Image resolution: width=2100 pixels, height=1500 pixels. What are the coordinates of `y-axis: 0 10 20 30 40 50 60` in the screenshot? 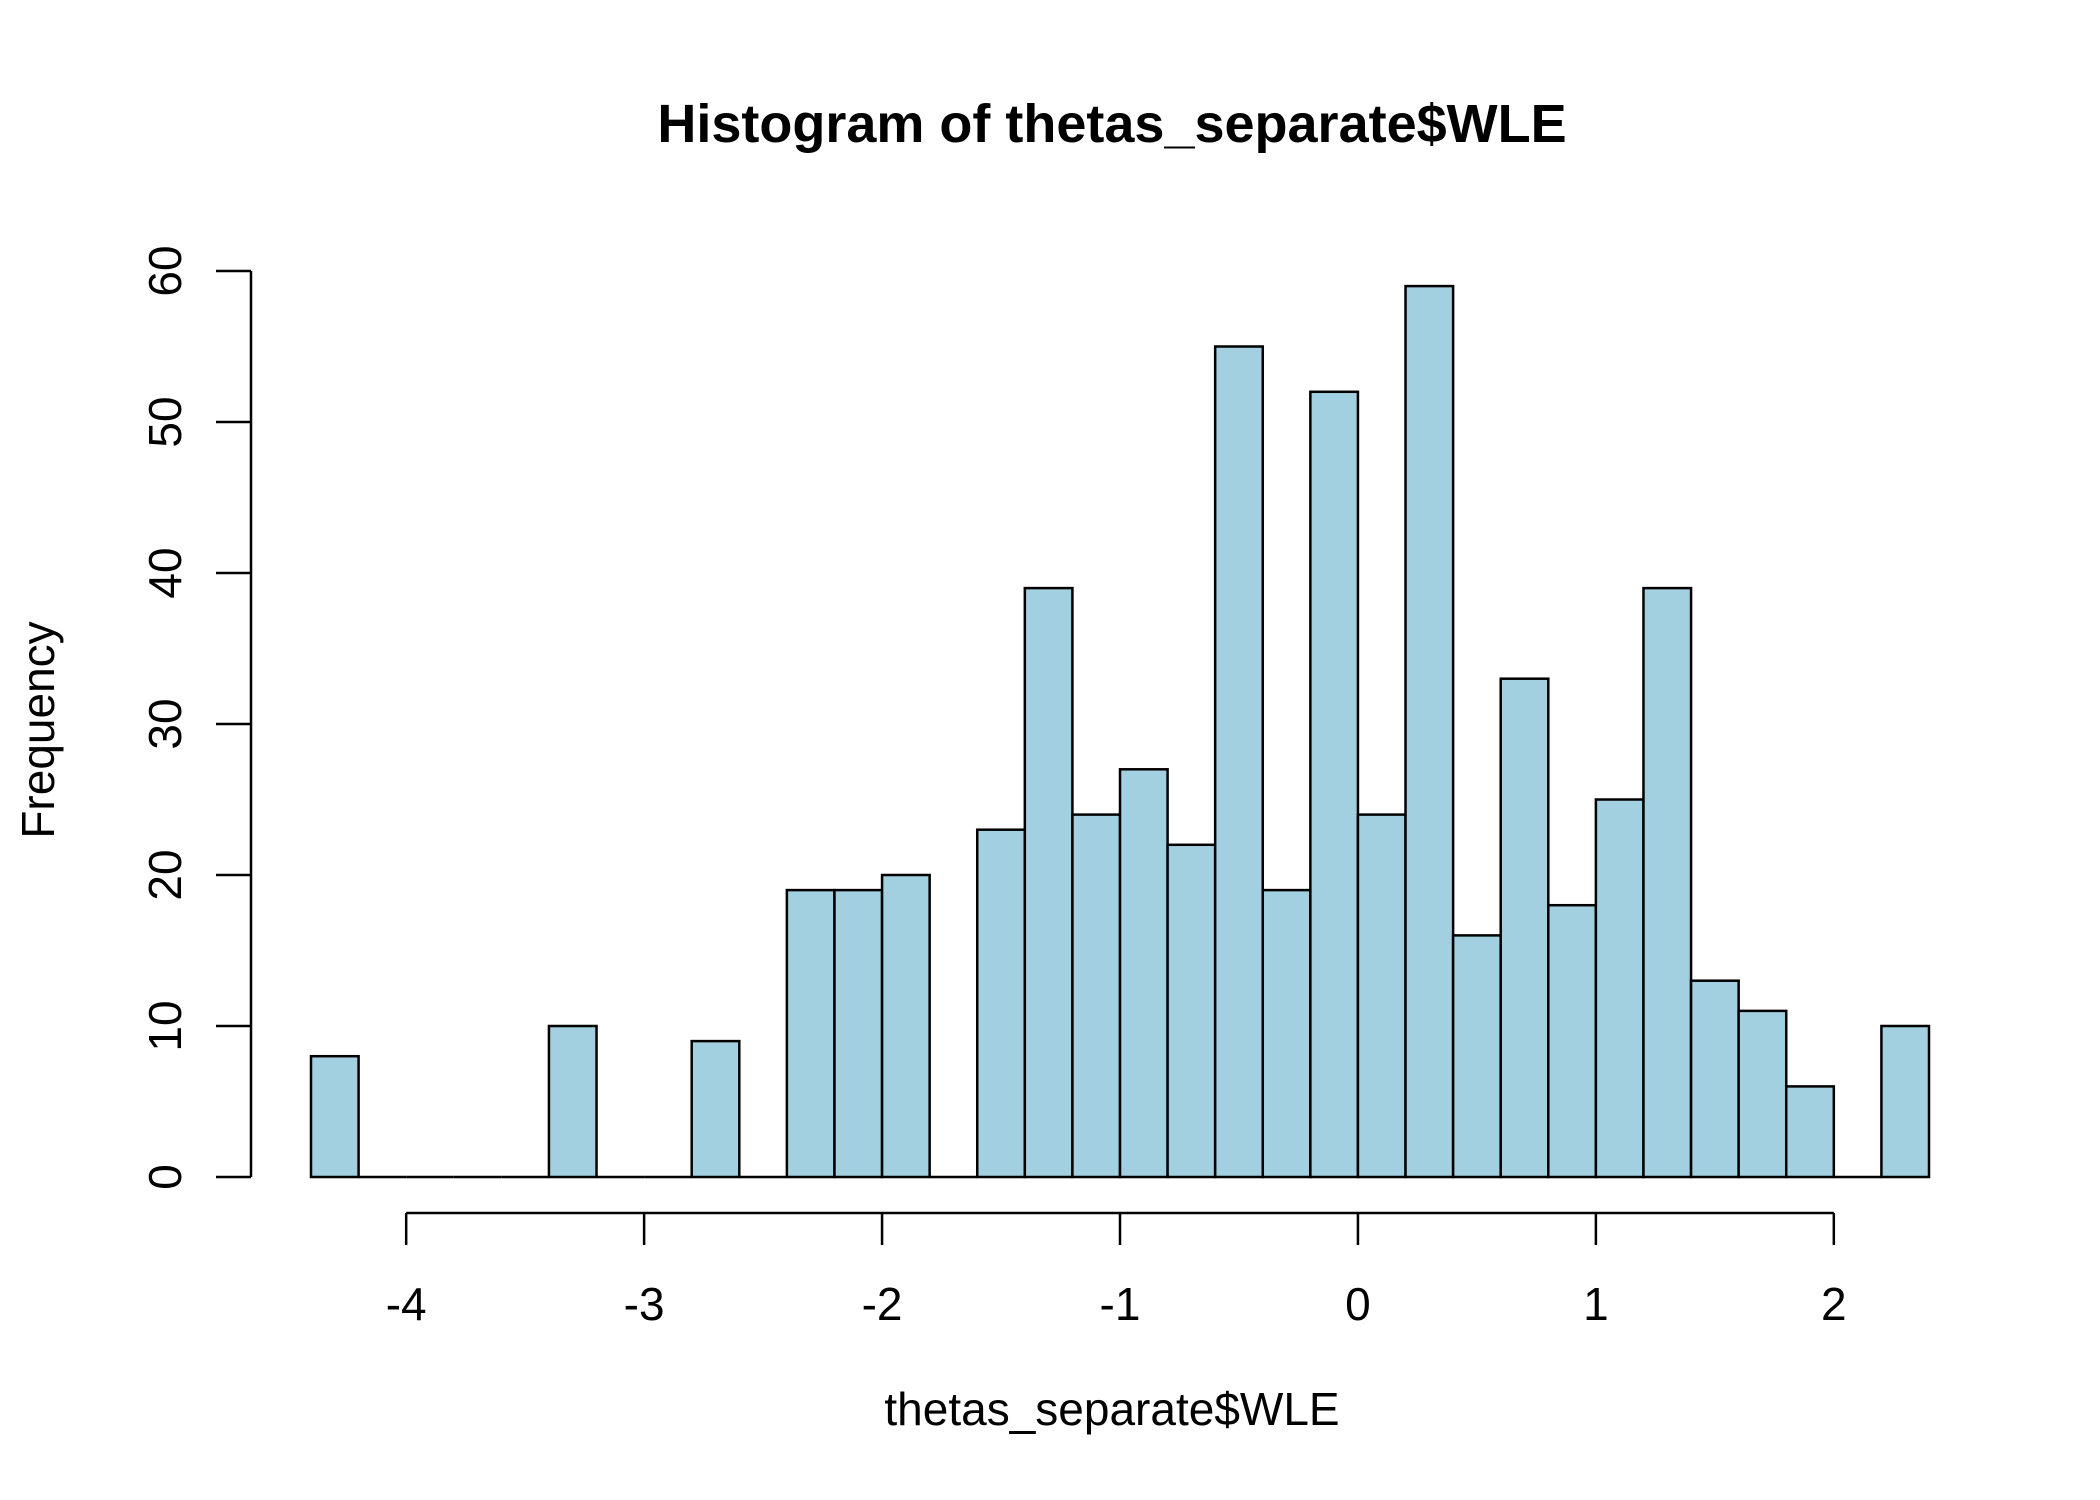 It's located at (196, 717).